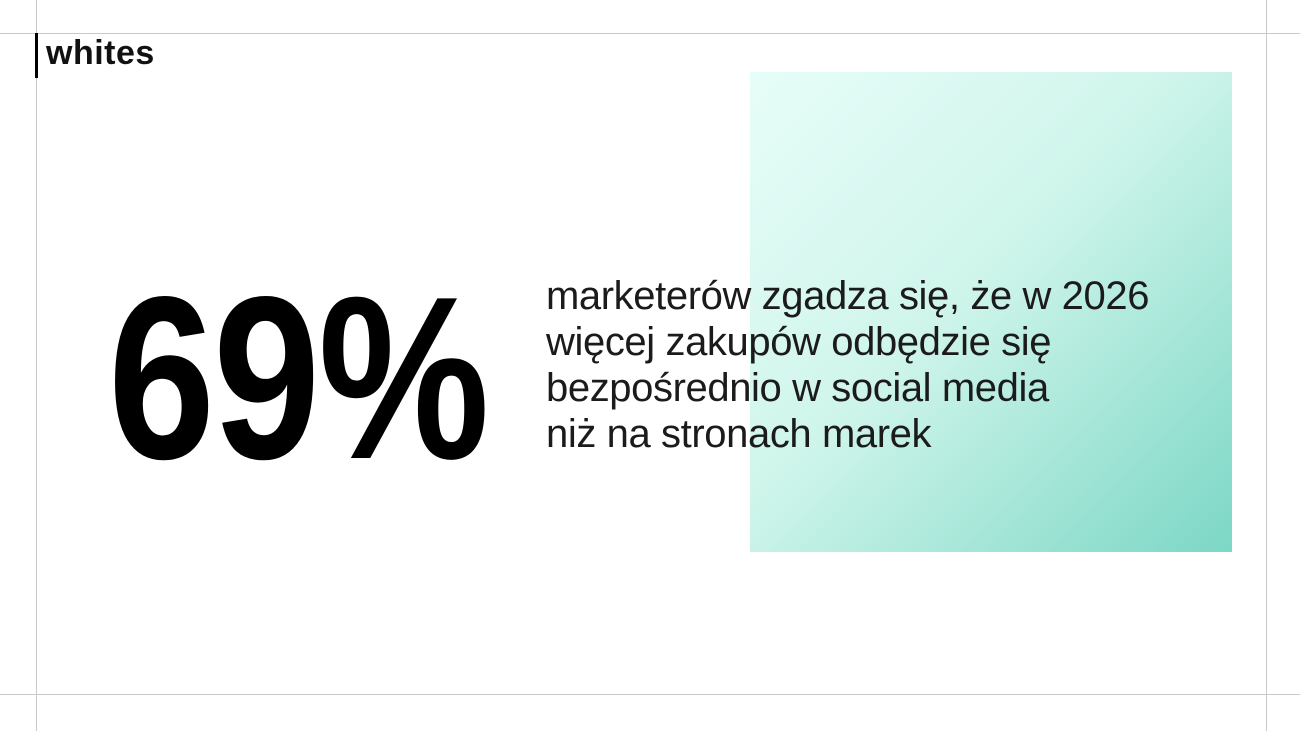  I want to click on statement-line-4: niż na stronach marek, so click(739, 434).